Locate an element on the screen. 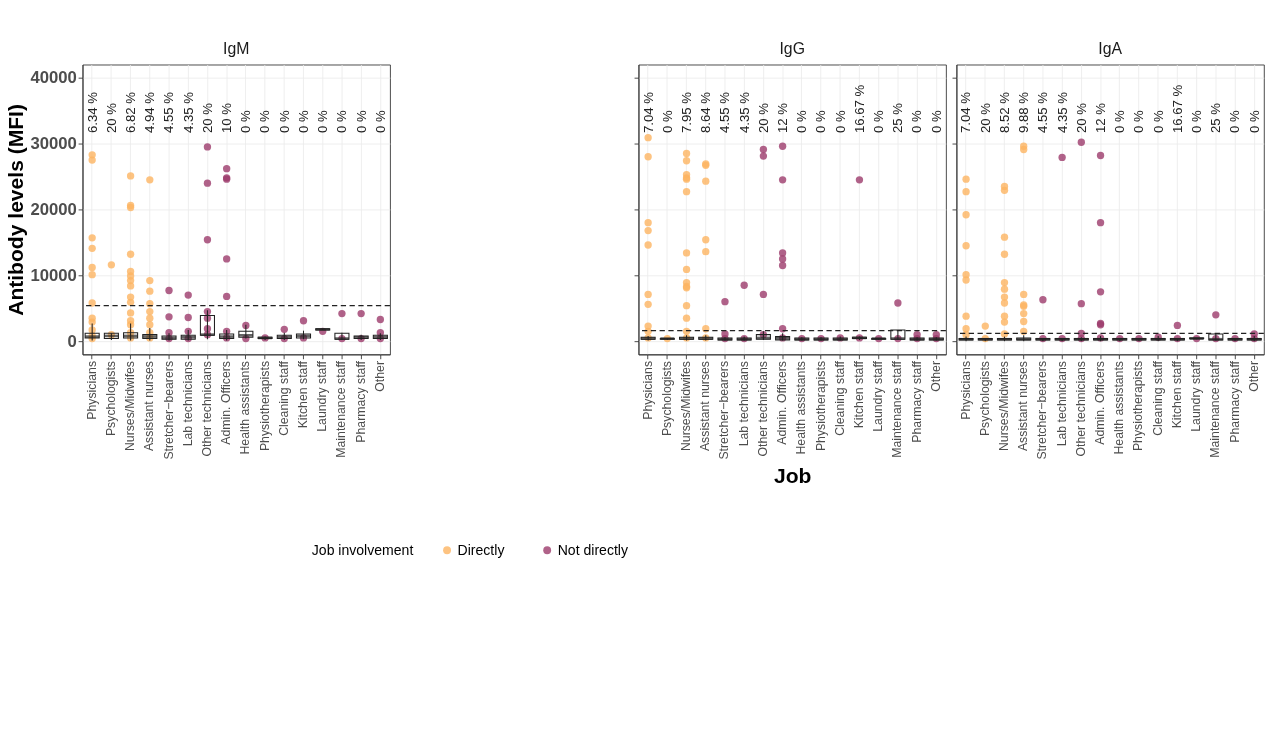 This screenshot has width=1270, height=730. annotation: 8.52 % is located at coordinates (1004, 112).